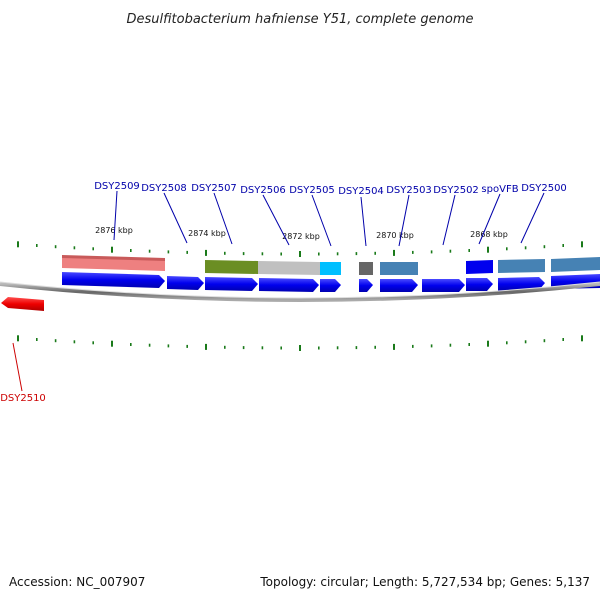  I want to click on leader-dsy2508, so click(175, 218).